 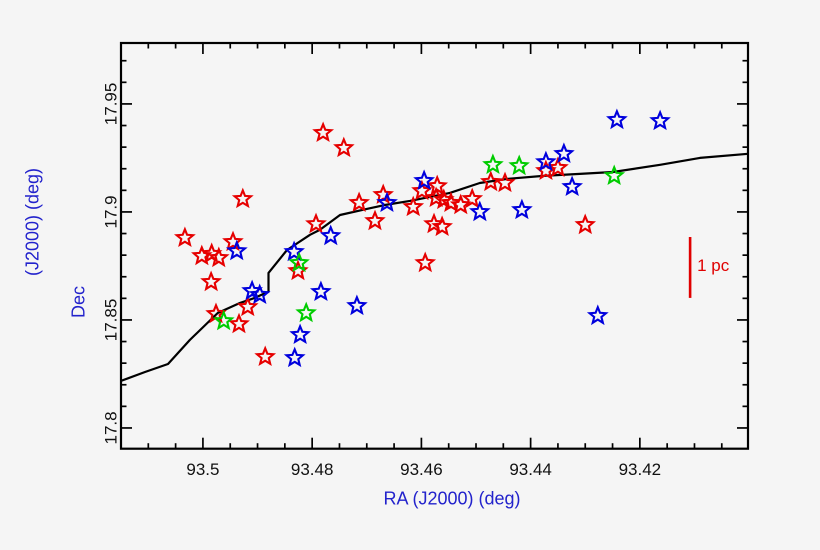 I want to click on x-tick-label: 93.46, so click(x=421, y=469).